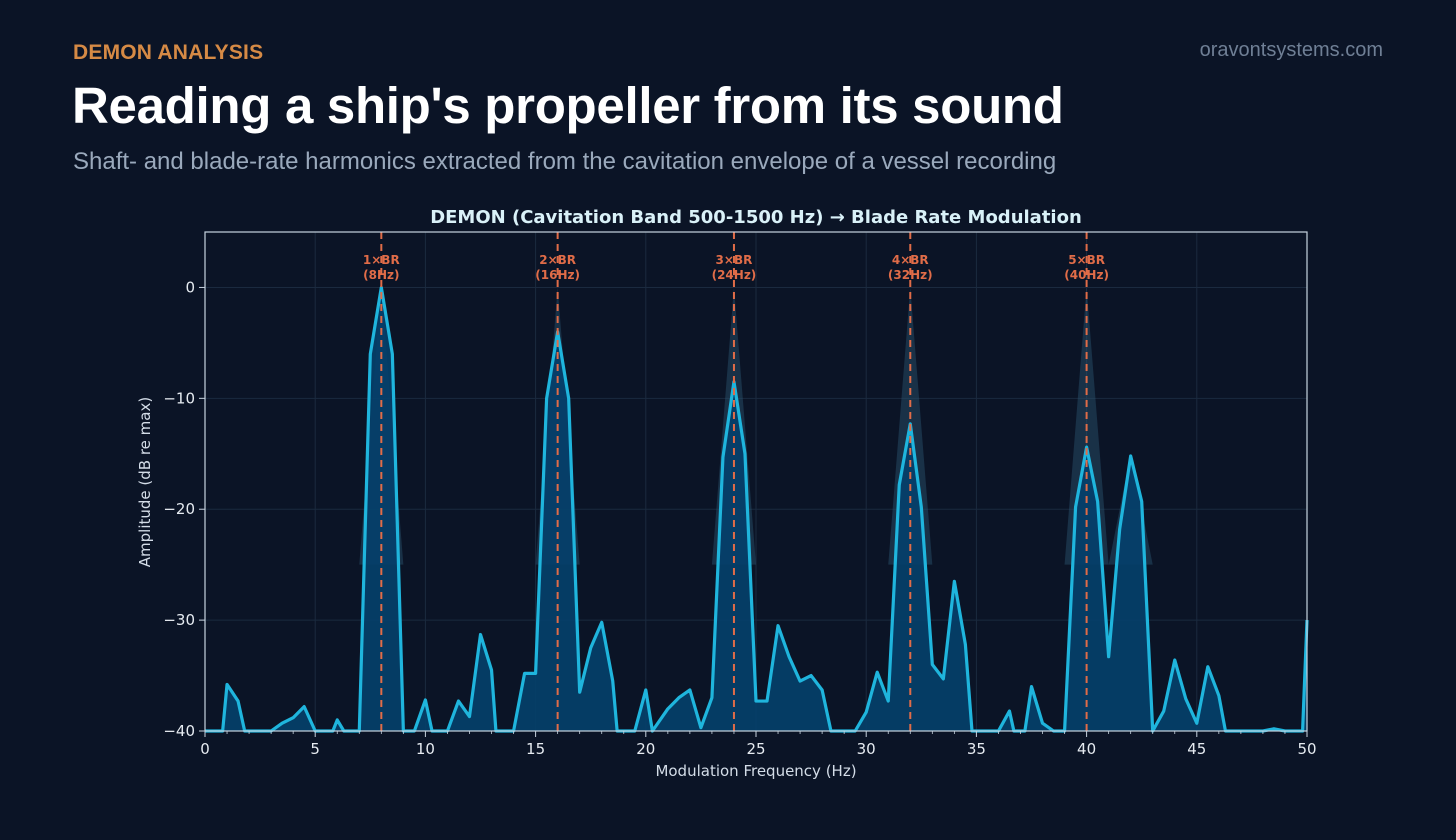  Describe the element at coordinates (168, 52) in the screenshot. I see `section-eyebrow: DEMON ANALYSIS` at that location.